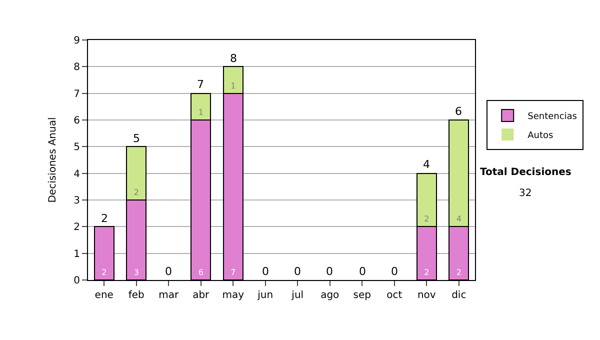 The height and width of the screenshot is (340, 600). What do you see at coordinates (426, 295) in the screenshot?
I see `x-tick-label: nov` at bounding box center [426, 295].